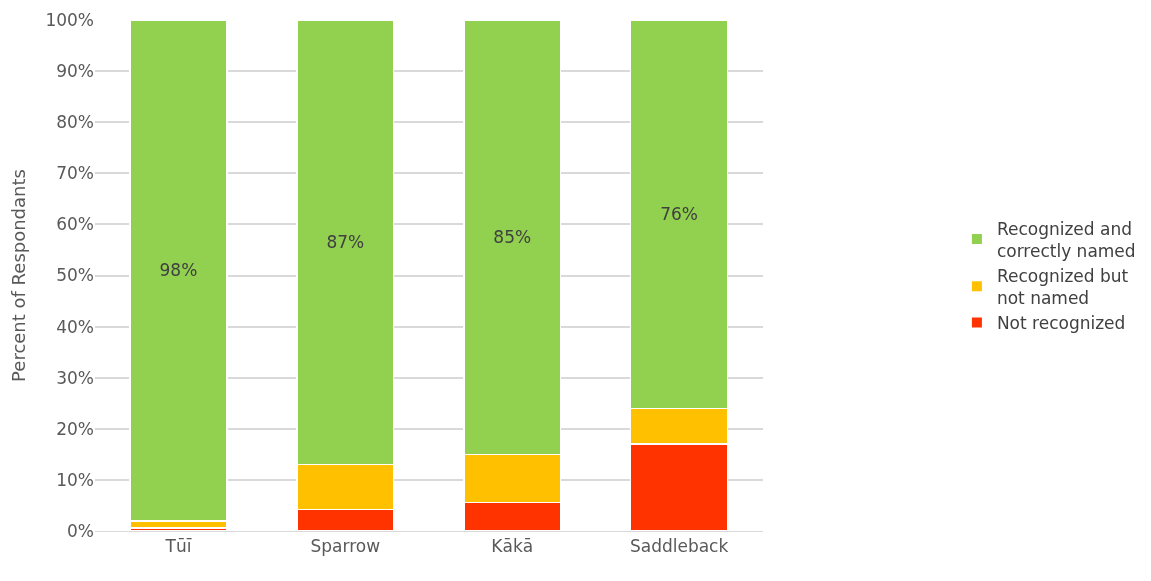 Image resolution: width=1151 pixels, height=581 pixels. What do you see at coordinates (679, 546) in the screenshot?
I see `x-tick-label: Saddleback` at bounding box center [679, 546].